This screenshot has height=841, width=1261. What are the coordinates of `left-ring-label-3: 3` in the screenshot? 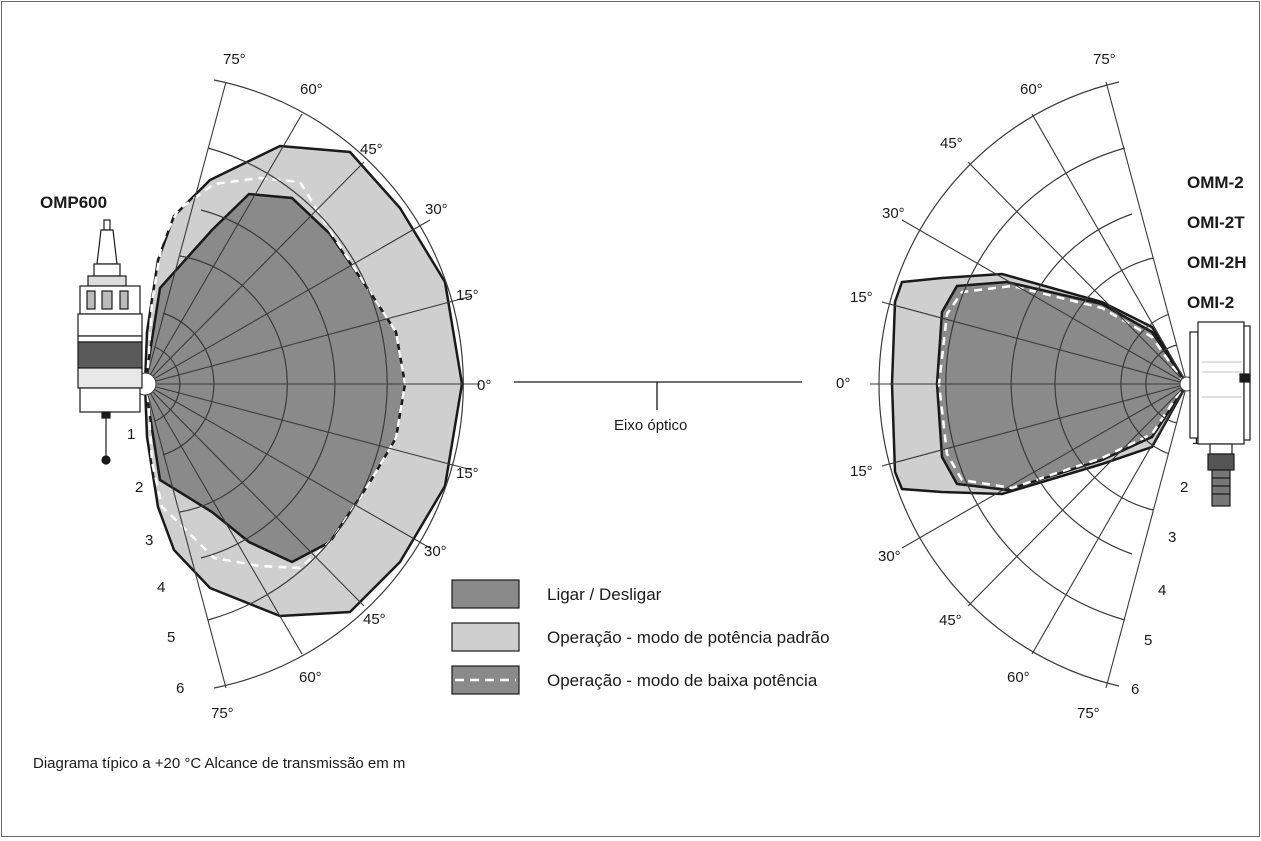 It's located at (149, 540).